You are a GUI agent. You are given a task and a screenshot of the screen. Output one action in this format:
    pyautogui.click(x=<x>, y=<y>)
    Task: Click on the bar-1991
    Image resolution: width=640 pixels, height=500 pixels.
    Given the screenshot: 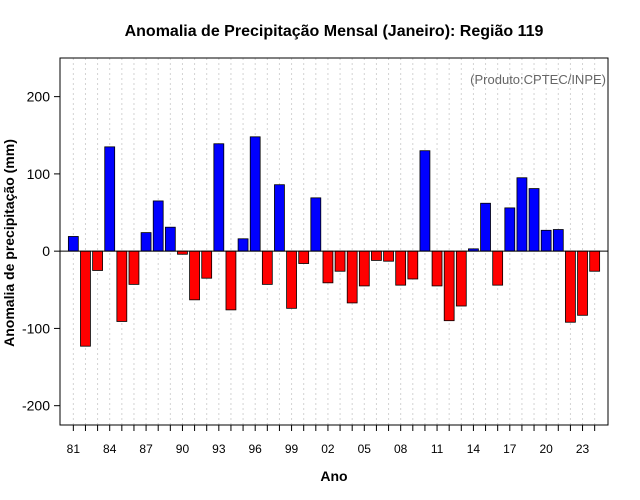 What is the action you would take?
    pyautogui.click(x=194, y=275)
    